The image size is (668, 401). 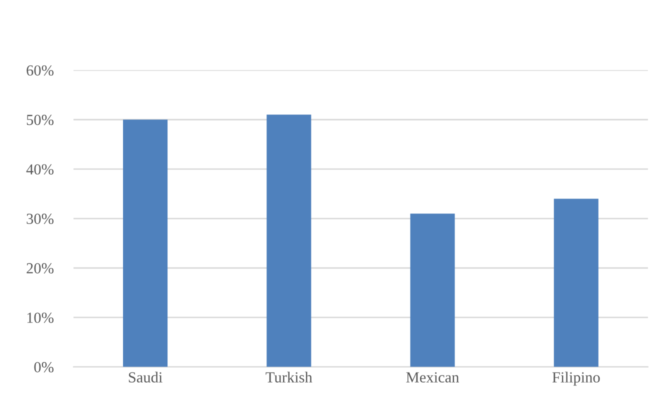 I want to click on y-tick-label: 30%, so click(x=40, y=219).